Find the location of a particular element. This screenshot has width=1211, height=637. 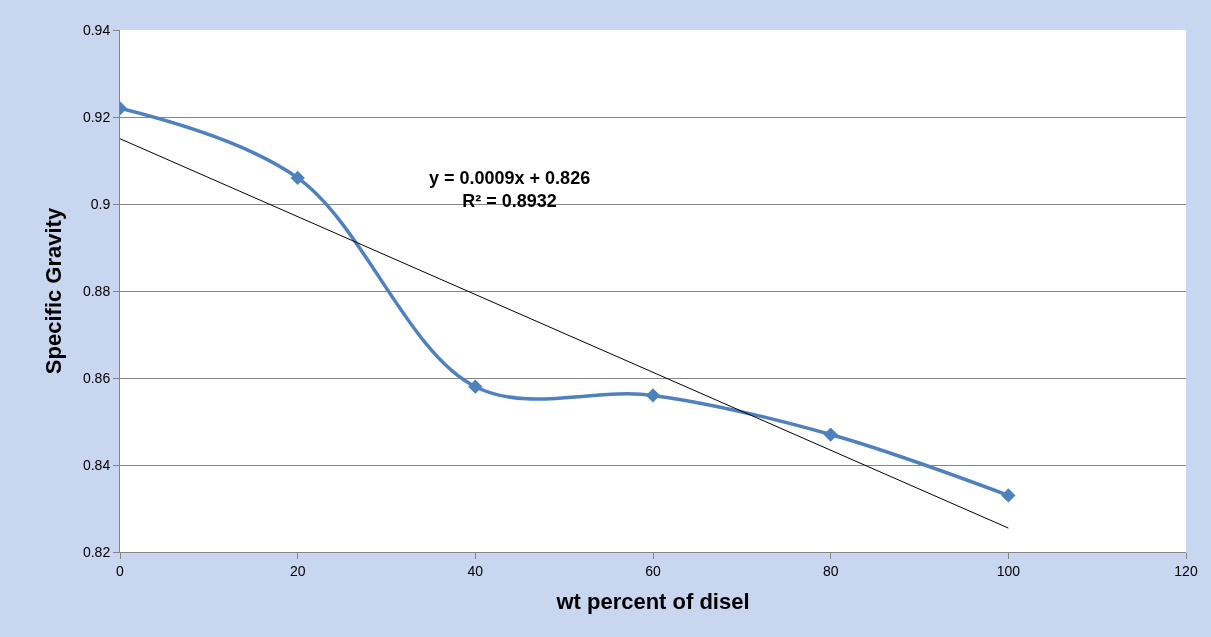

x-tick-label: 120 is located at coordinates (1186, 570).